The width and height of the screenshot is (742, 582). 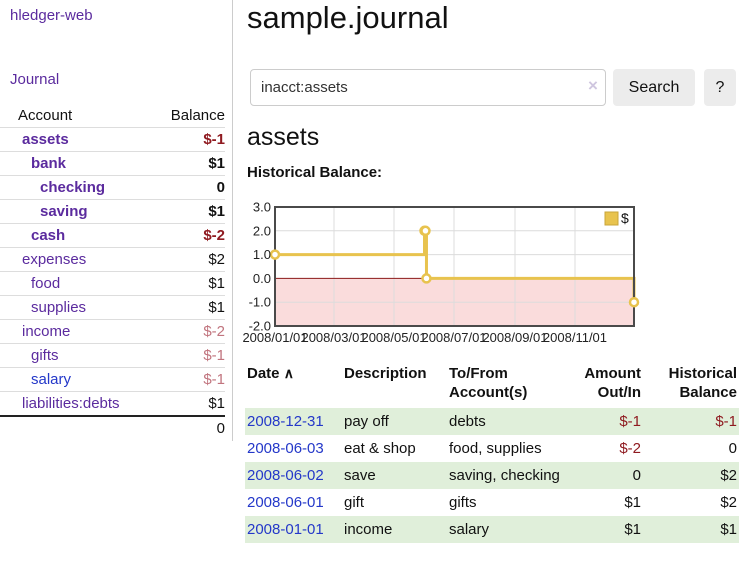 I want to click on register-row: 2008-12-31 pay off debts $-1 $-1, so click(x=492, y=421).